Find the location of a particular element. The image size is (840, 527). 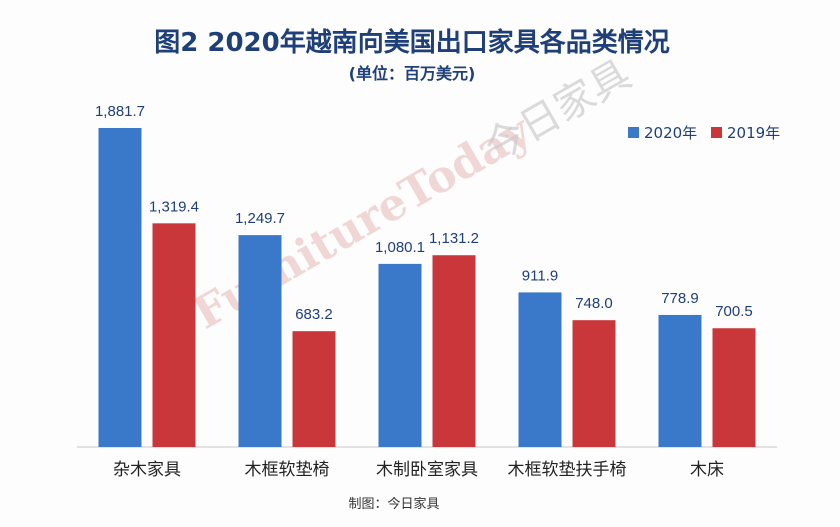

category-label-4: 木床 is located at coordinates (707, 470).